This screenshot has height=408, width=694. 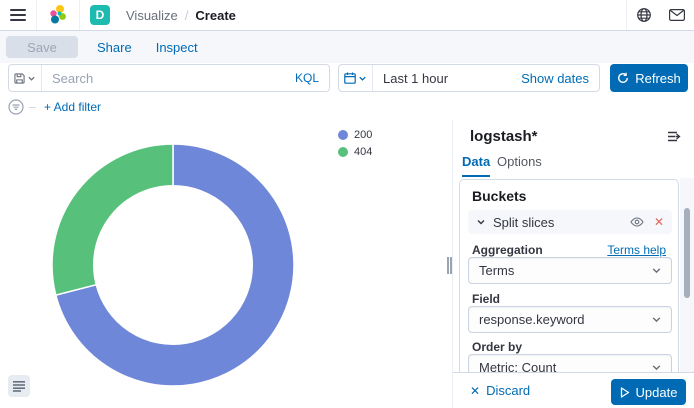 I want to click on time-range-value: Last 1 hour, so click(x=416, y=78).